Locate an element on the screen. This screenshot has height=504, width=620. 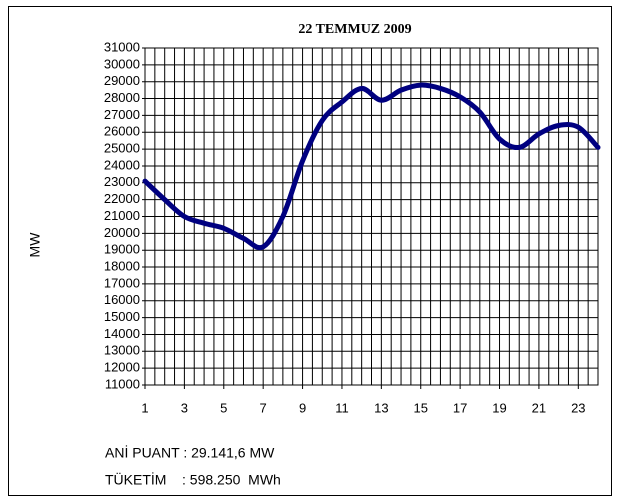
y-tick-label: 17000 is located at coordinates (122, 282).